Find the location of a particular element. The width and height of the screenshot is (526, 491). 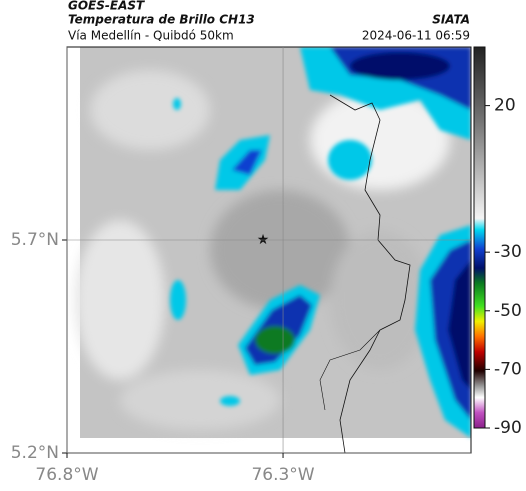

lat-tick-label: 5.7°N is located at coordinates (35, 240).